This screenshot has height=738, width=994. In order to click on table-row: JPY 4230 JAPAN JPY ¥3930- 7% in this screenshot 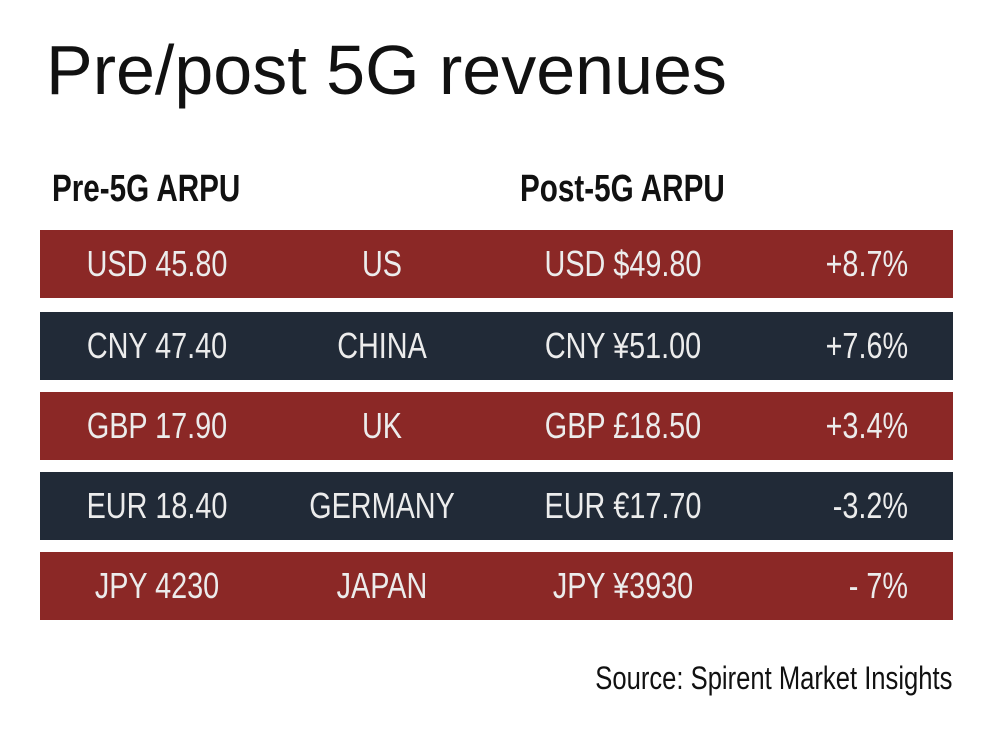, I will do `click(496, 586)`.